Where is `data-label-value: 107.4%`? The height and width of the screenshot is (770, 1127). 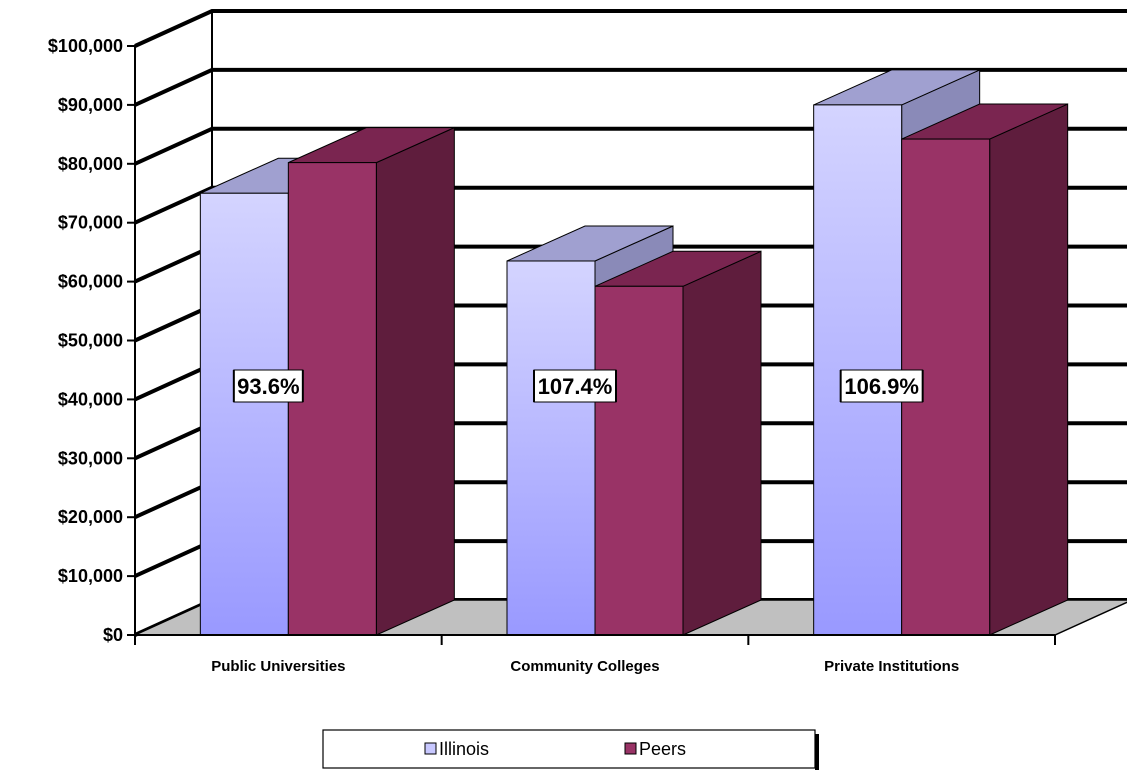 data-label-value: 107.4% is located at coordinates (575, 386).